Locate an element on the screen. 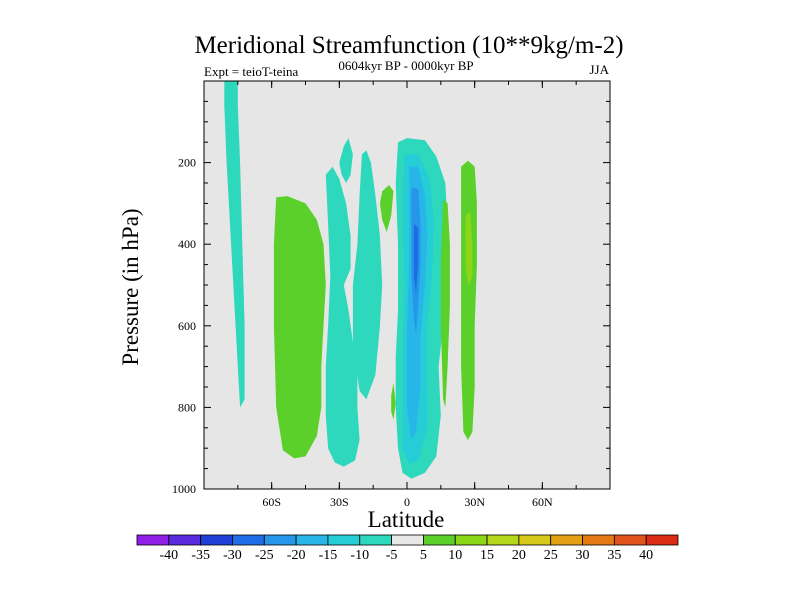 This screenshot has width=800, height=600. y-tick-label: 800 is located at coordinates (187, 407).